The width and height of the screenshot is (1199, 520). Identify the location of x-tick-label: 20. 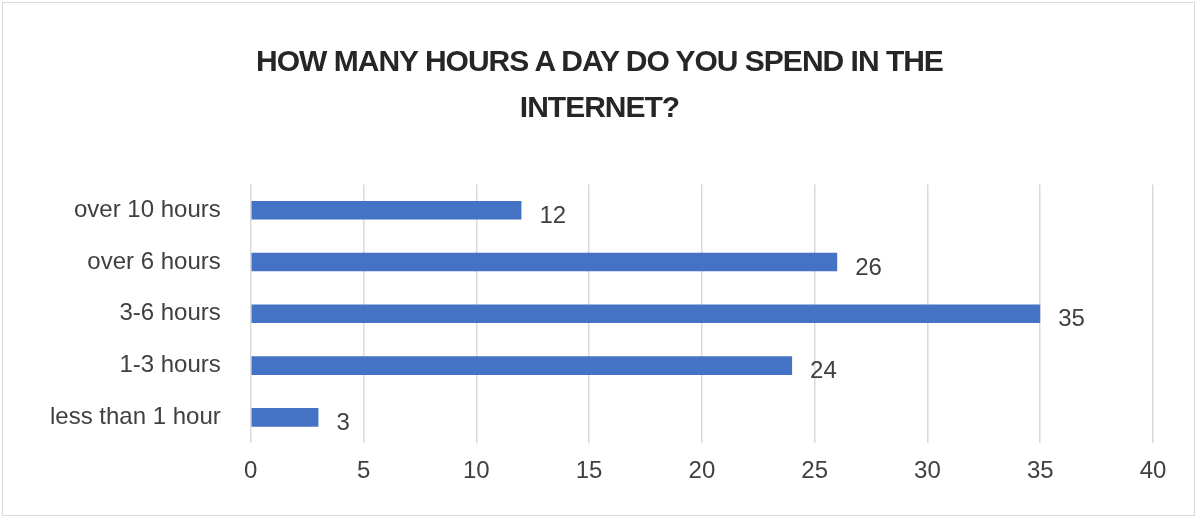
(702, 470).